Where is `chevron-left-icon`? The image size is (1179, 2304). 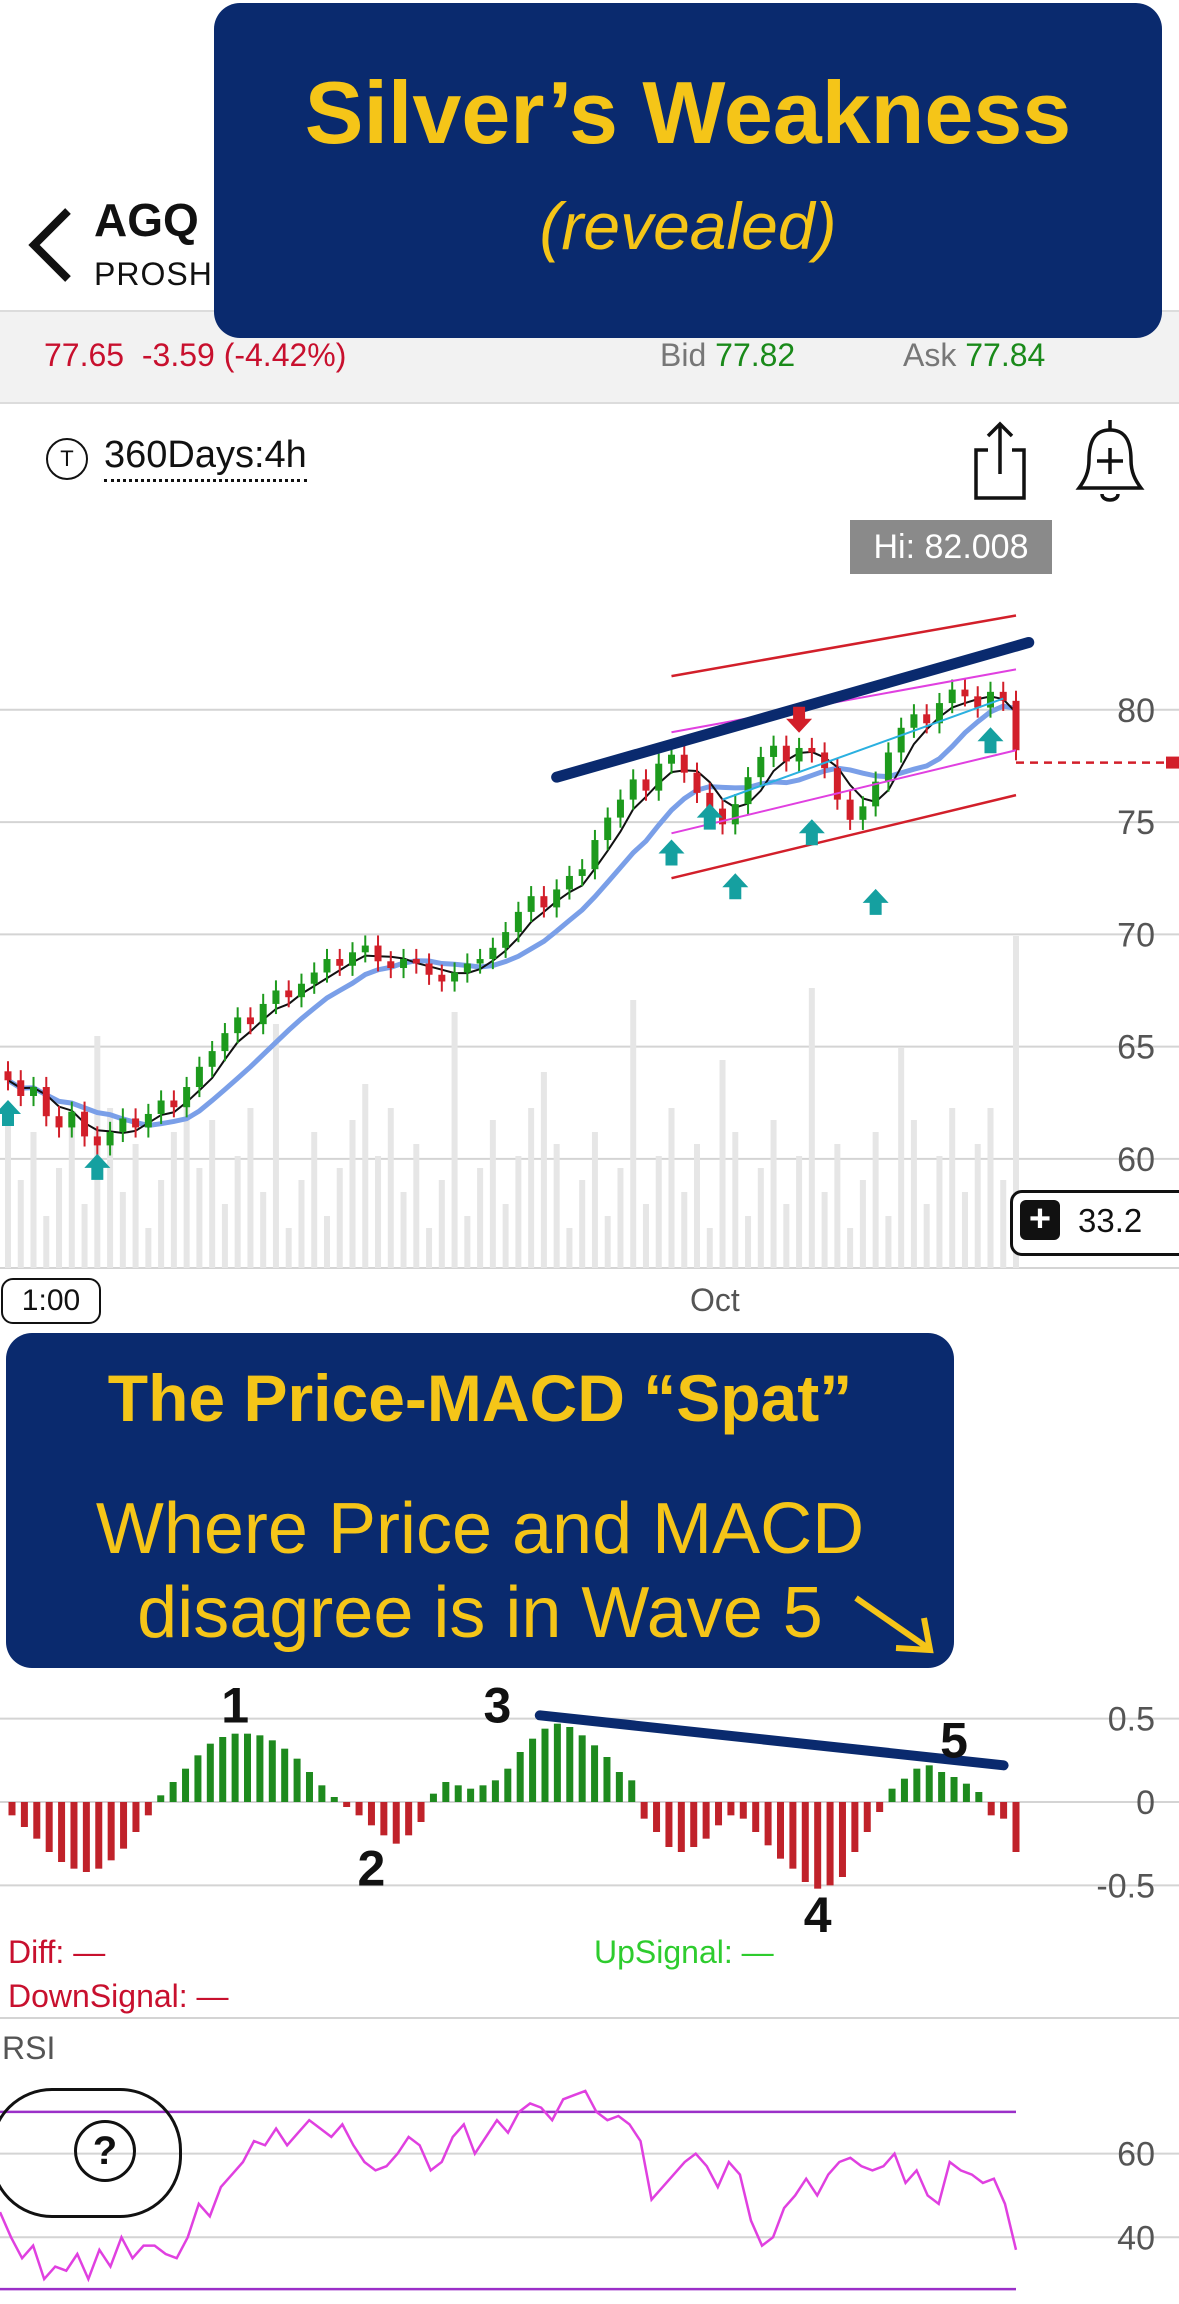
chevron-left-icon is located at coordinates (52, 245).